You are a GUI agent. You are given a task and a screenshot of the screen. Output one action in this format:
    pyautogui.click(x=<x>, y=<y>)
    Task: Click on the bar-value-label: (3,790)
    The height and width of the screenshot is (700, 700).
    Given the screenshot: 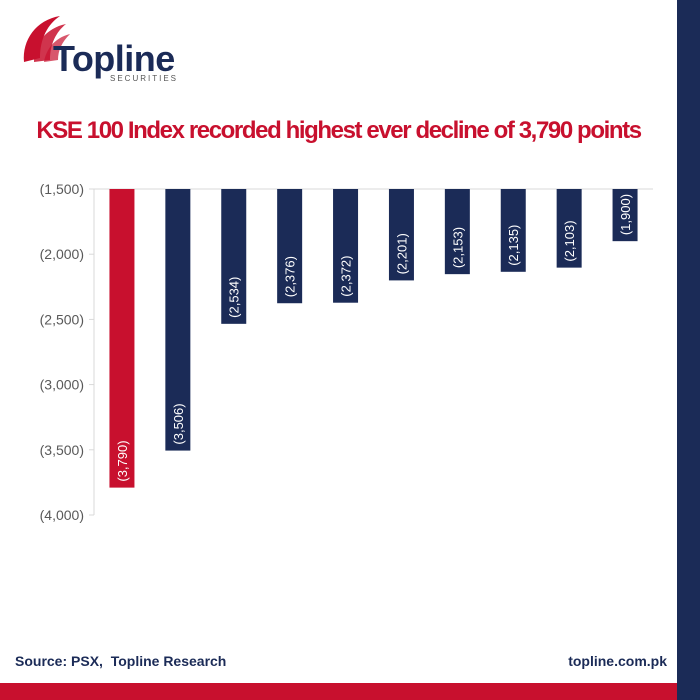 What is the action you would take?
    pyautogui.click(x=122, y=460)
    